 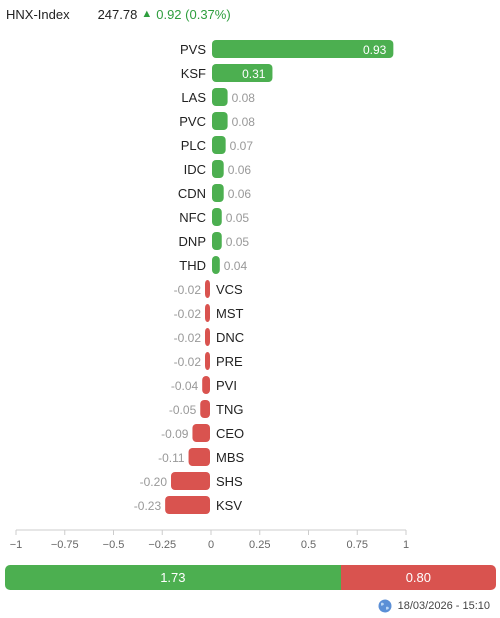 What do you see at coordinates (193, 97) in the screenshot?
I see `category-label: LAS` at bounding box center [193, 97].